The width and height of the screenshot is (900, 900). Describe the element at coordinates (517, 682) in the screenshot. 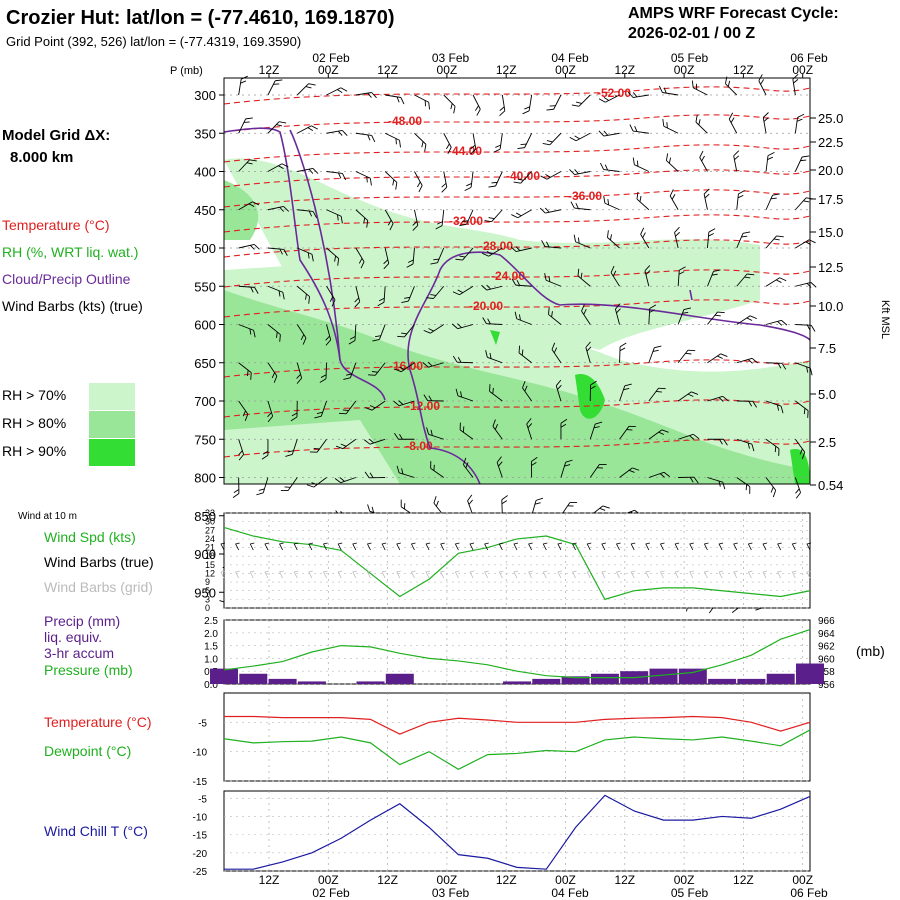

I see `precip-bar` at that location.